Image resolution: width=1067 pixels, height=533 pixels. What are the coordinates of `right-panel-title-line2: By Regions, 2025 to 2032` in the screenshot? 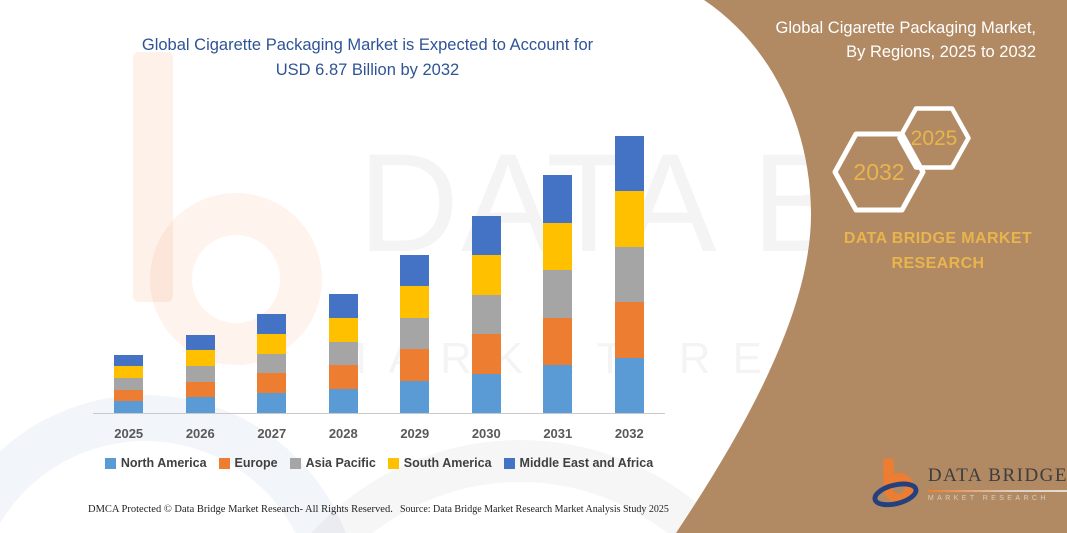 It's located at (941, 52).